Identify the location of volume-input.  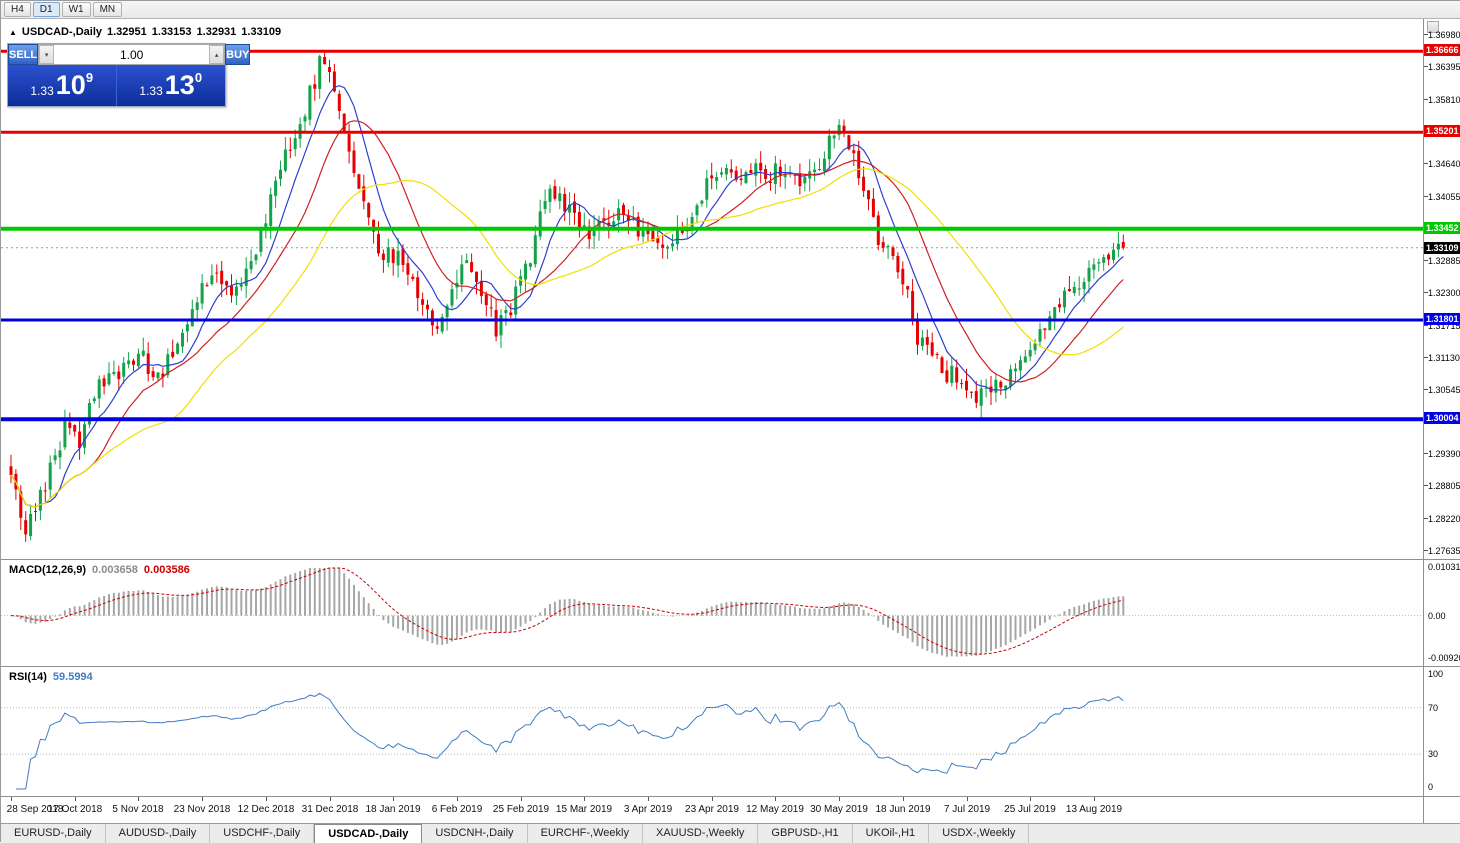
(132, 54).